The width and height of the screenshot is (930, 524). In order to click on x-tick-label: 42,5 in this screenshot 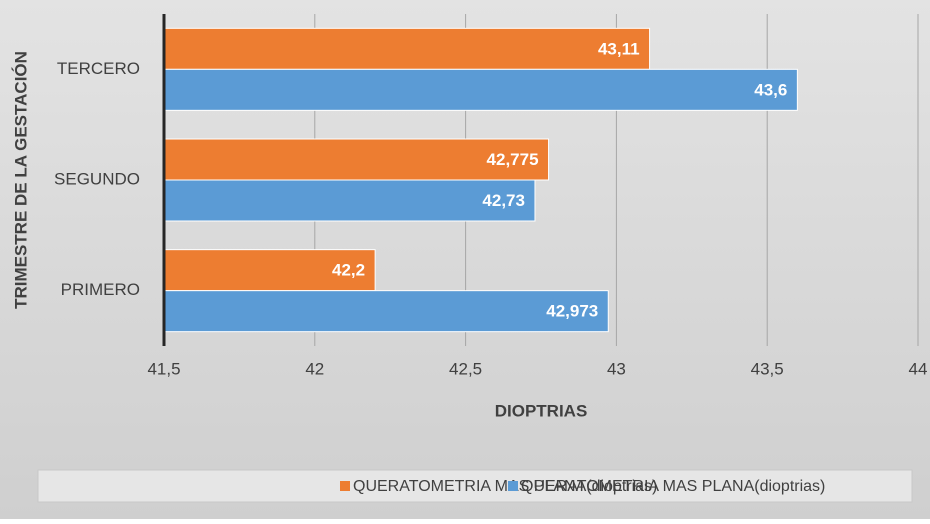, I will do `click(465, 368)`.